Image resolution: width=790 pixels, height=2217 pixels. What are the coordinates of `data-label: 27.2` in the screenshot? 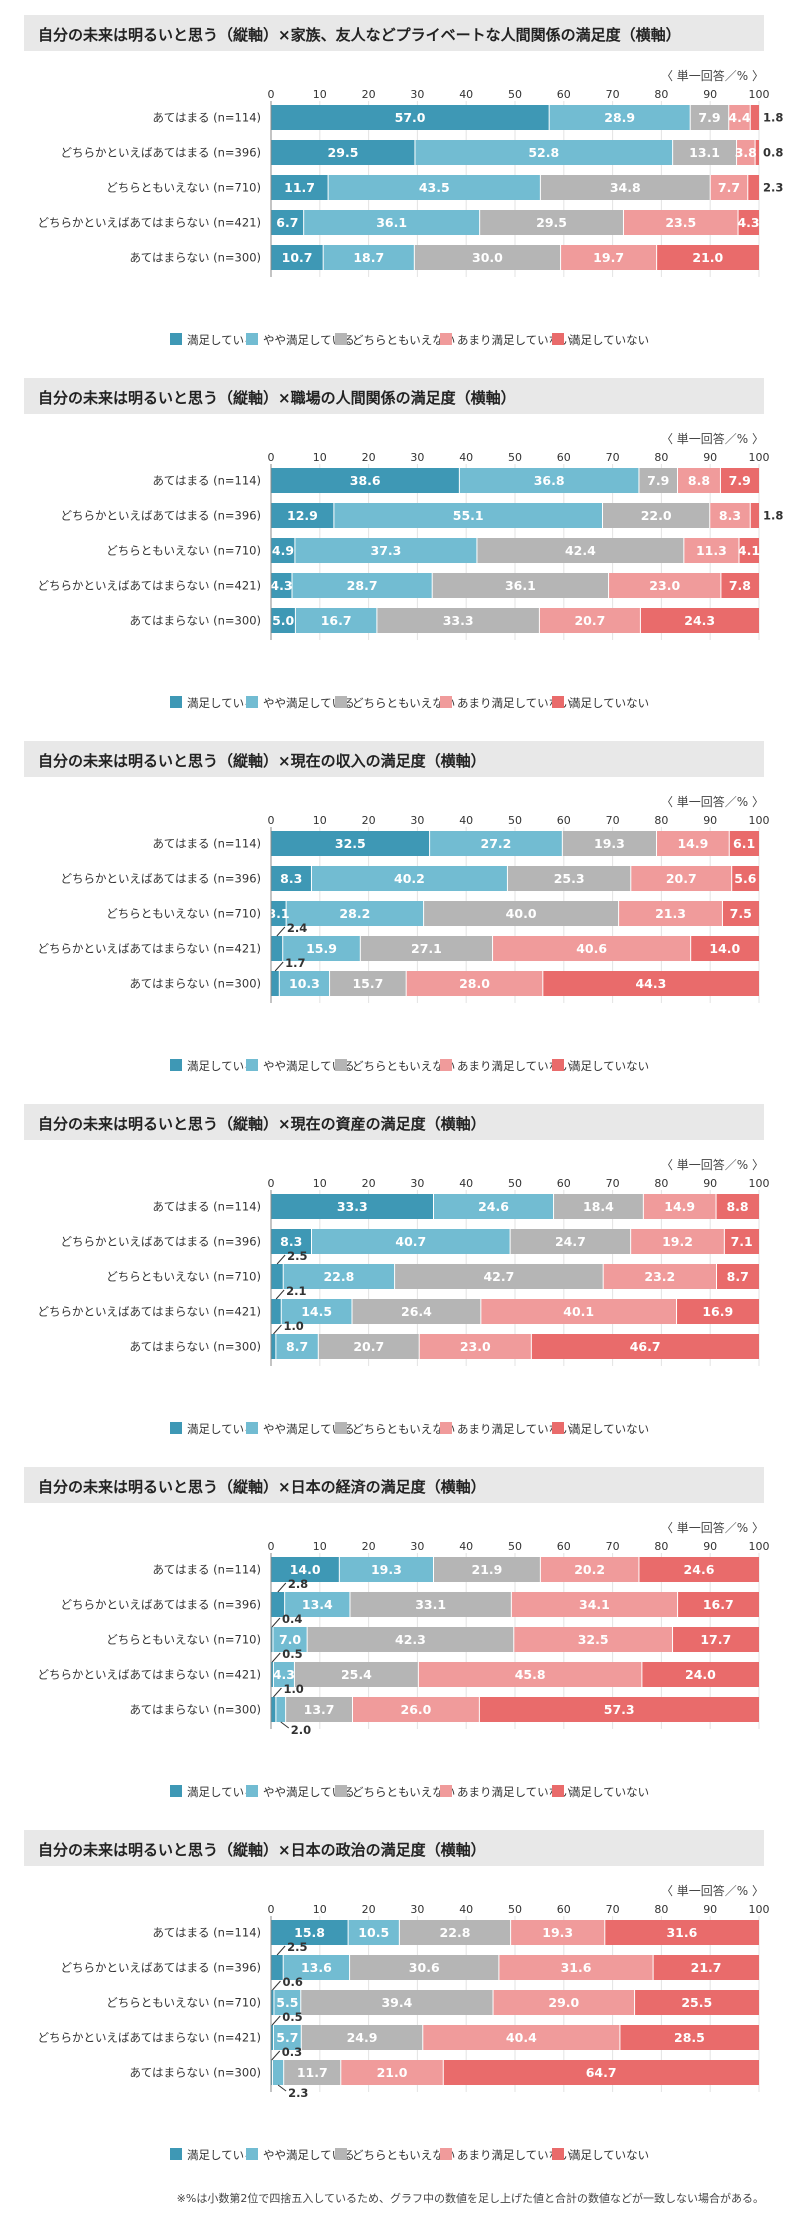 It's located at (496, 843).